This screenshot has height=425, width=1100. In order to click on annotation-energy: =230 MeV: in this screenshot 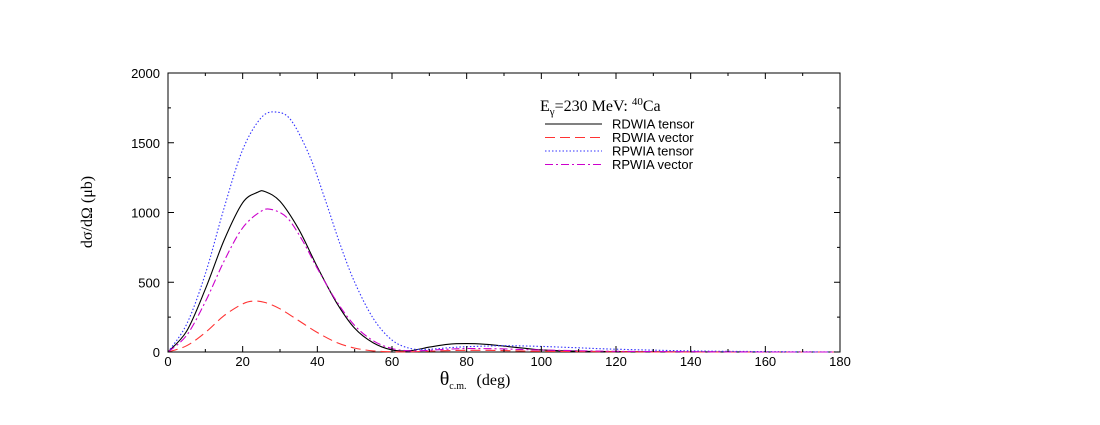, I will do `click(593, 106)`.